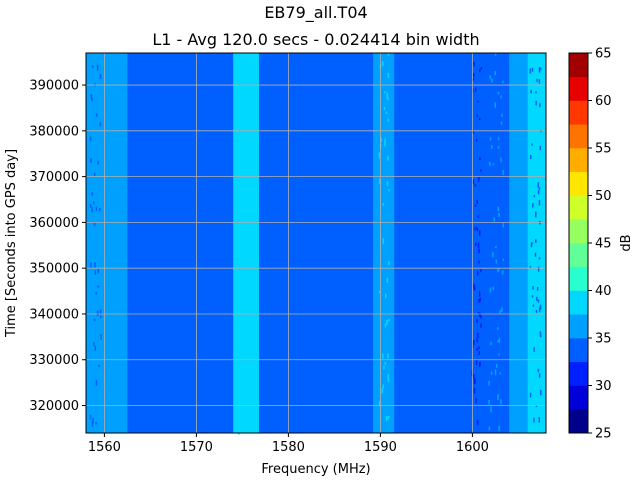 The image size is (640, 480). I want to click on colorbar-tick-label: 50, so click(603, 196).